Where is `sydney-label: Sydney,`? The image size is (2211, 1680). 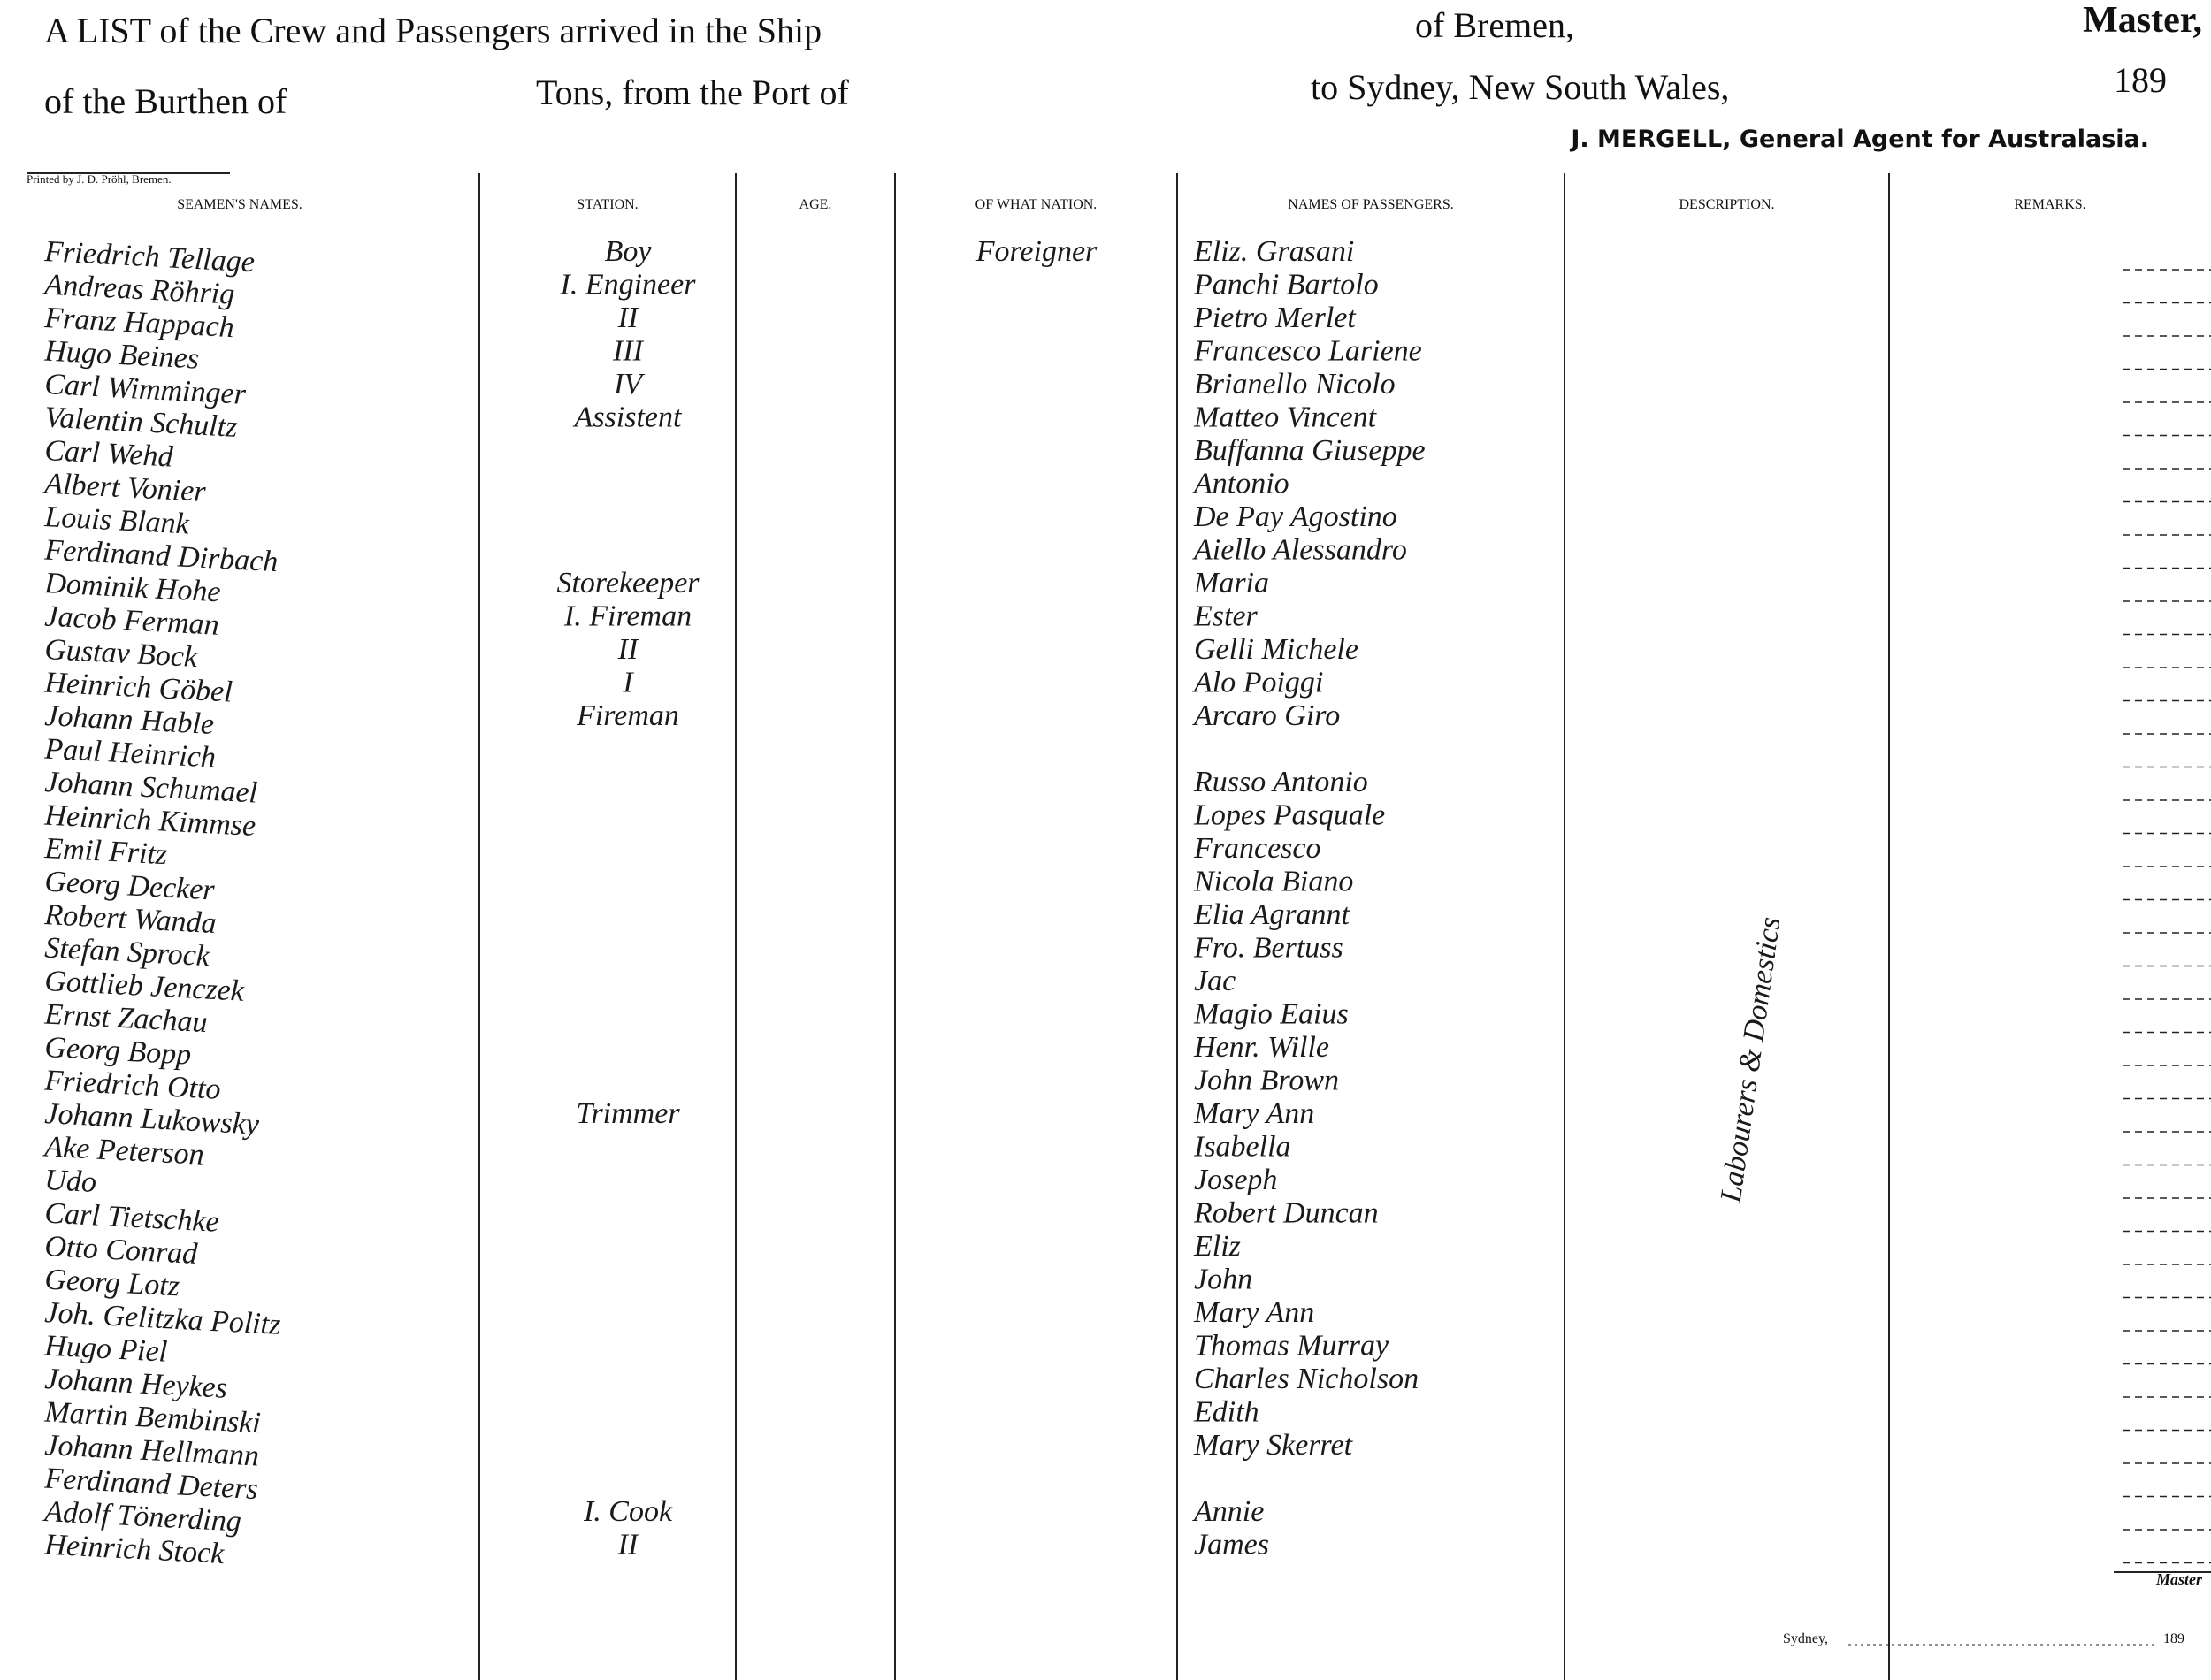 sydney-label: Sydney, is located at coordinates (1805, 1638).